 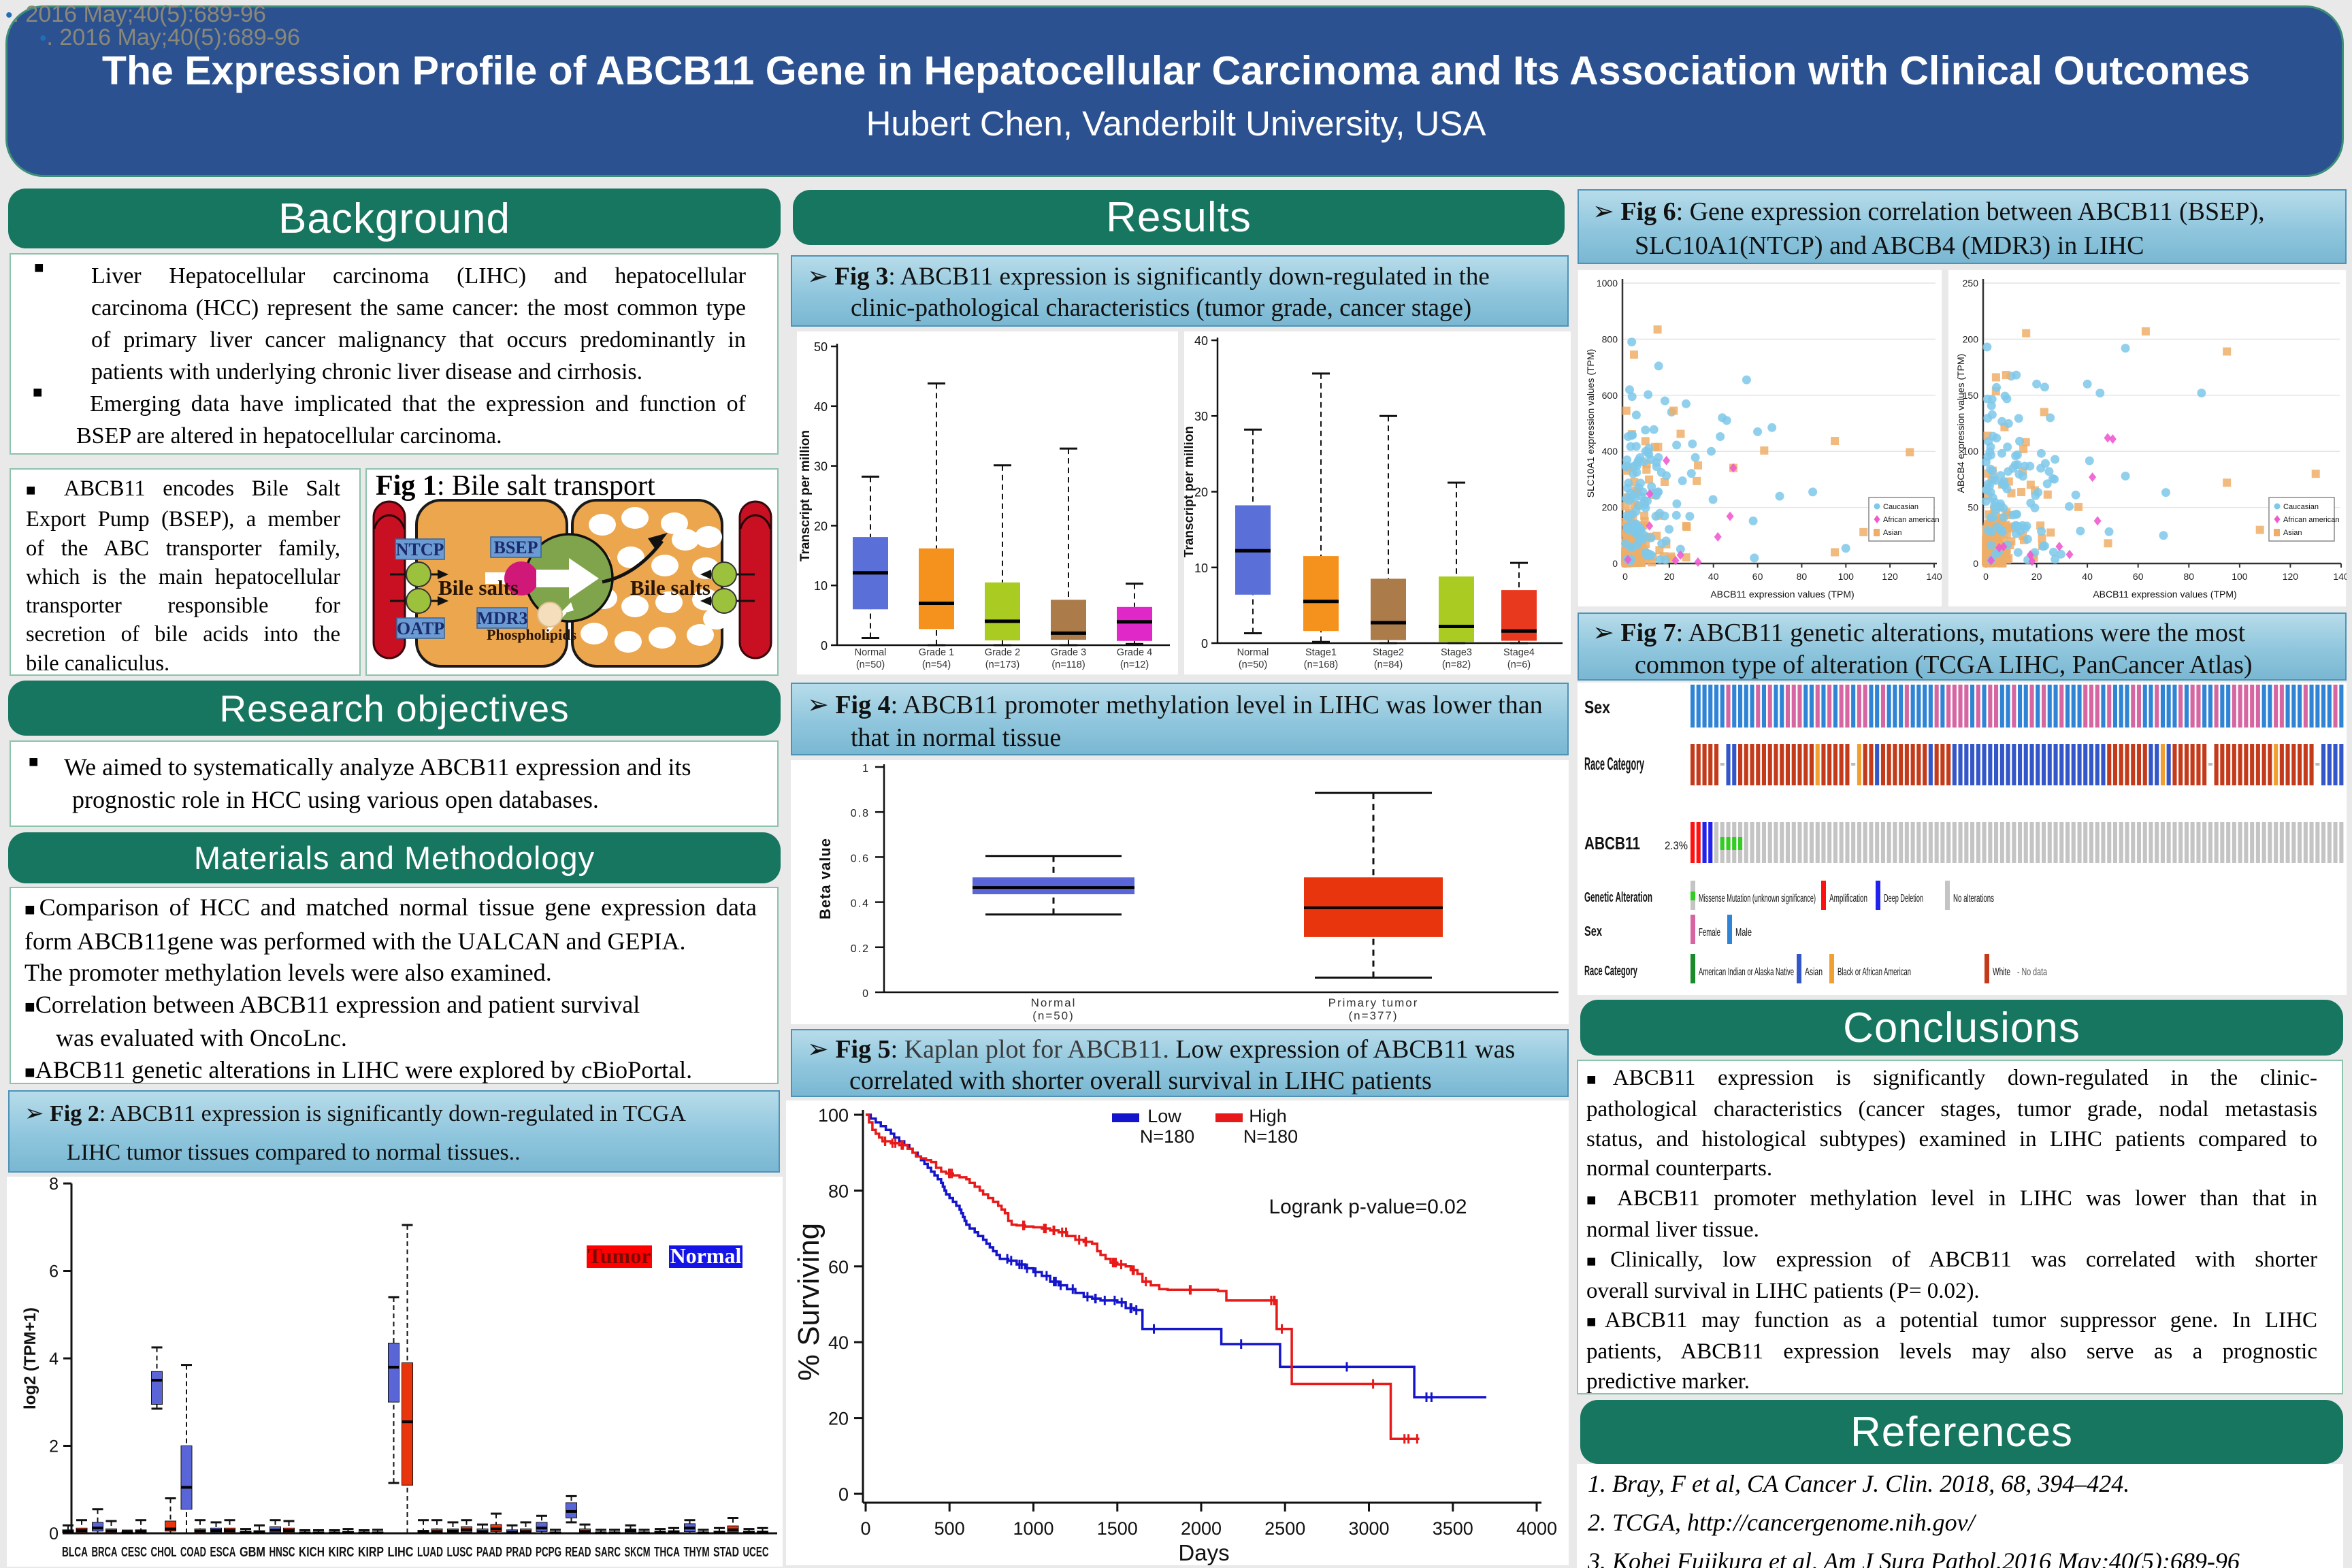 What do you see at coordinates (1709, 933) in the screenshot?
I see `svg-text: Female` at bounding box center [1709, 933].